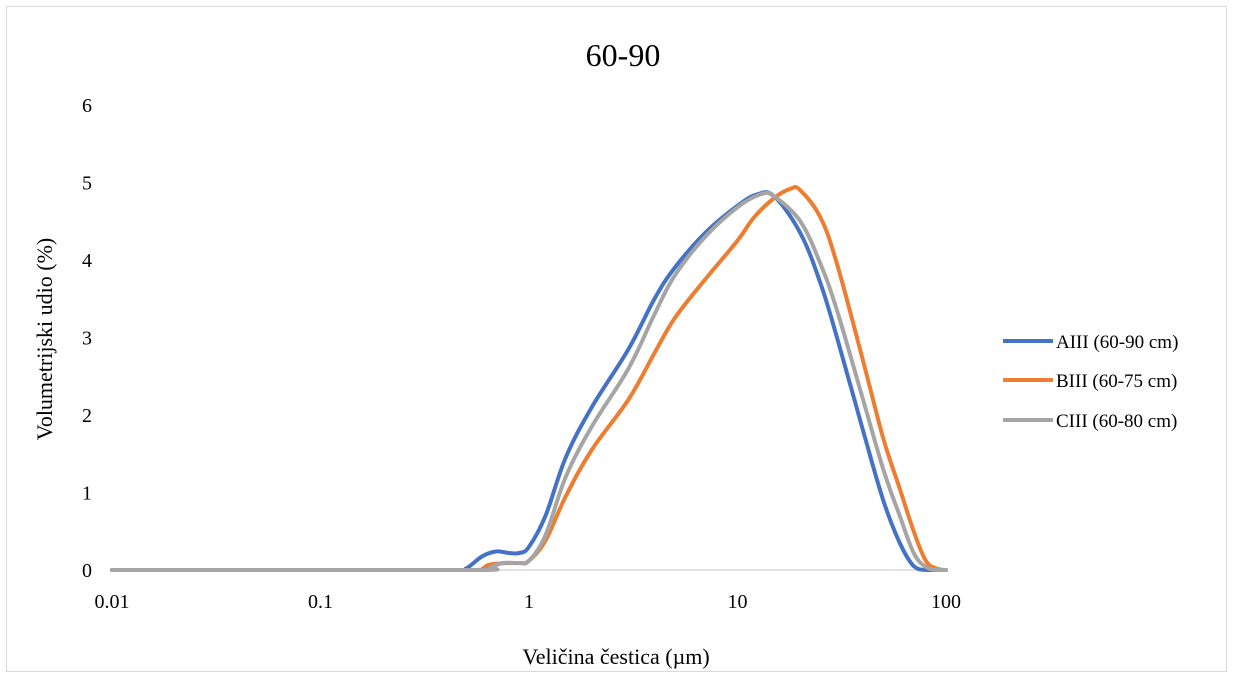 The height and width of the screenshot is (675, 1233). I want to click on y-tick-label: 1, so click(87, 494).